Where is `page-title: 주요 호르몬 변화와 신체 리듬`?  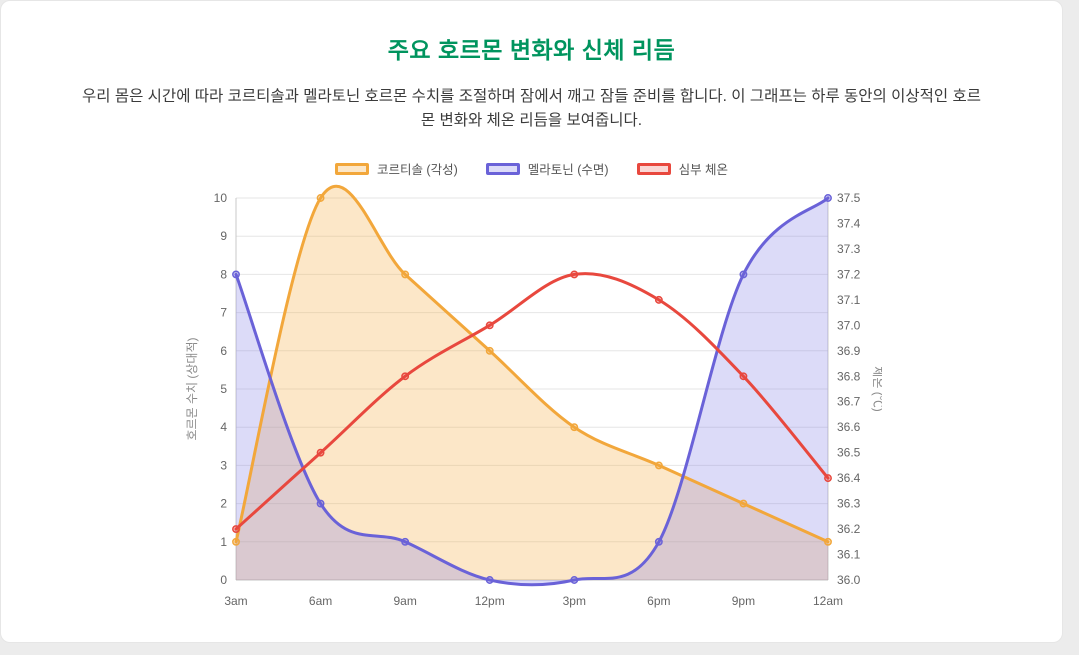
page-title: 주요 호르몬 변화와 신체 리듬 is located at coordinates (531, 50).